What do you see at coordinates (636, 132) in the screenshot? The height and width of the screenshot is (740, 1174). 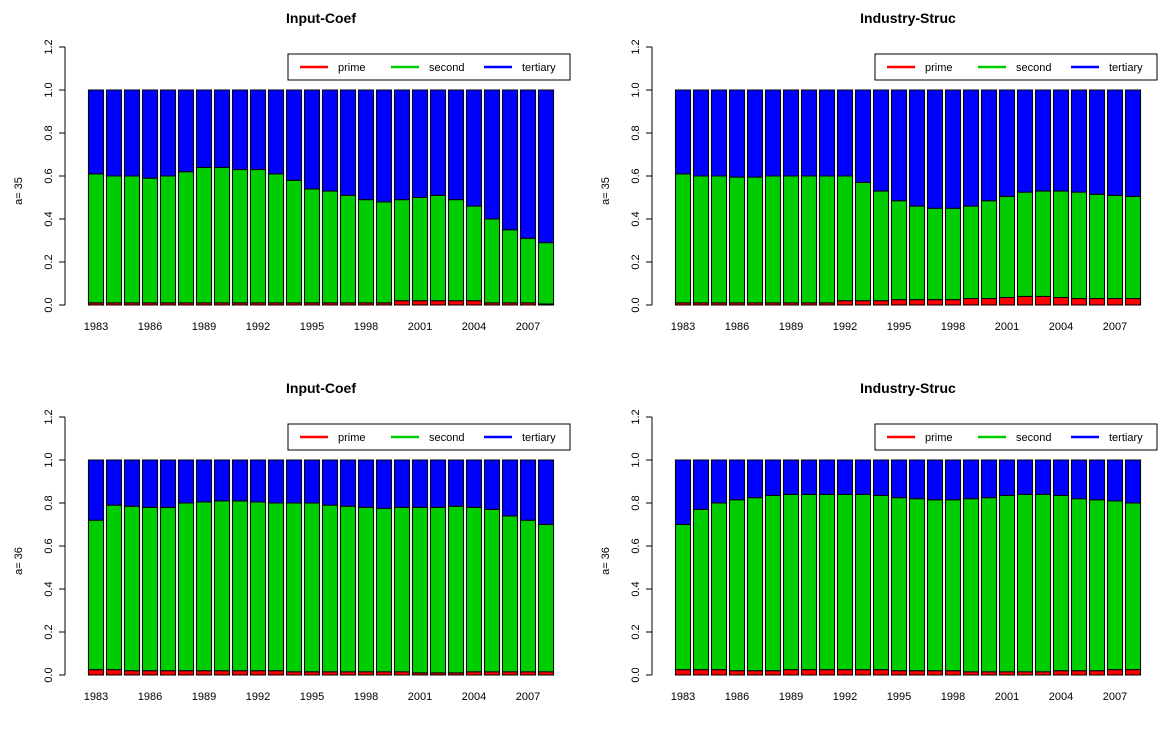 I see `y-tick-label: 0.8` at bounding box center [636, 132].